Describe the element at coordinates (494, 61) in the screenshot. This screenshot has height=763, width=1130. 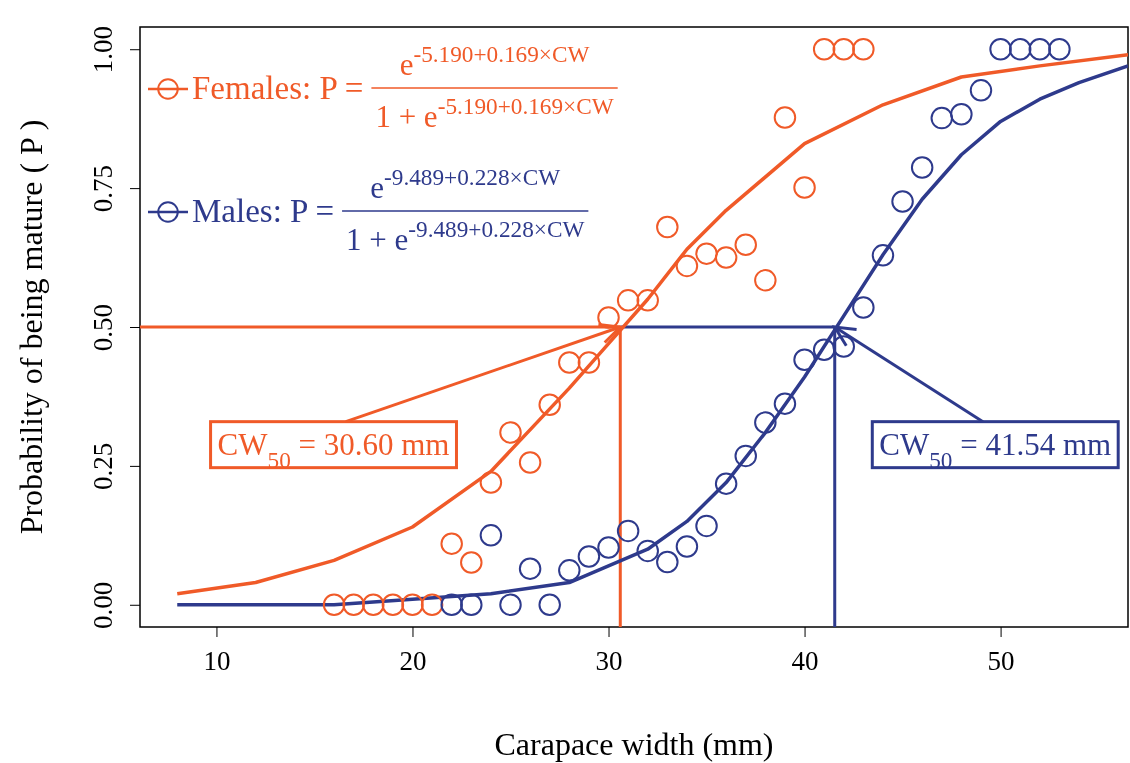
I see `annotation: e$^{-5.190+0.169×CW}$` at that location.